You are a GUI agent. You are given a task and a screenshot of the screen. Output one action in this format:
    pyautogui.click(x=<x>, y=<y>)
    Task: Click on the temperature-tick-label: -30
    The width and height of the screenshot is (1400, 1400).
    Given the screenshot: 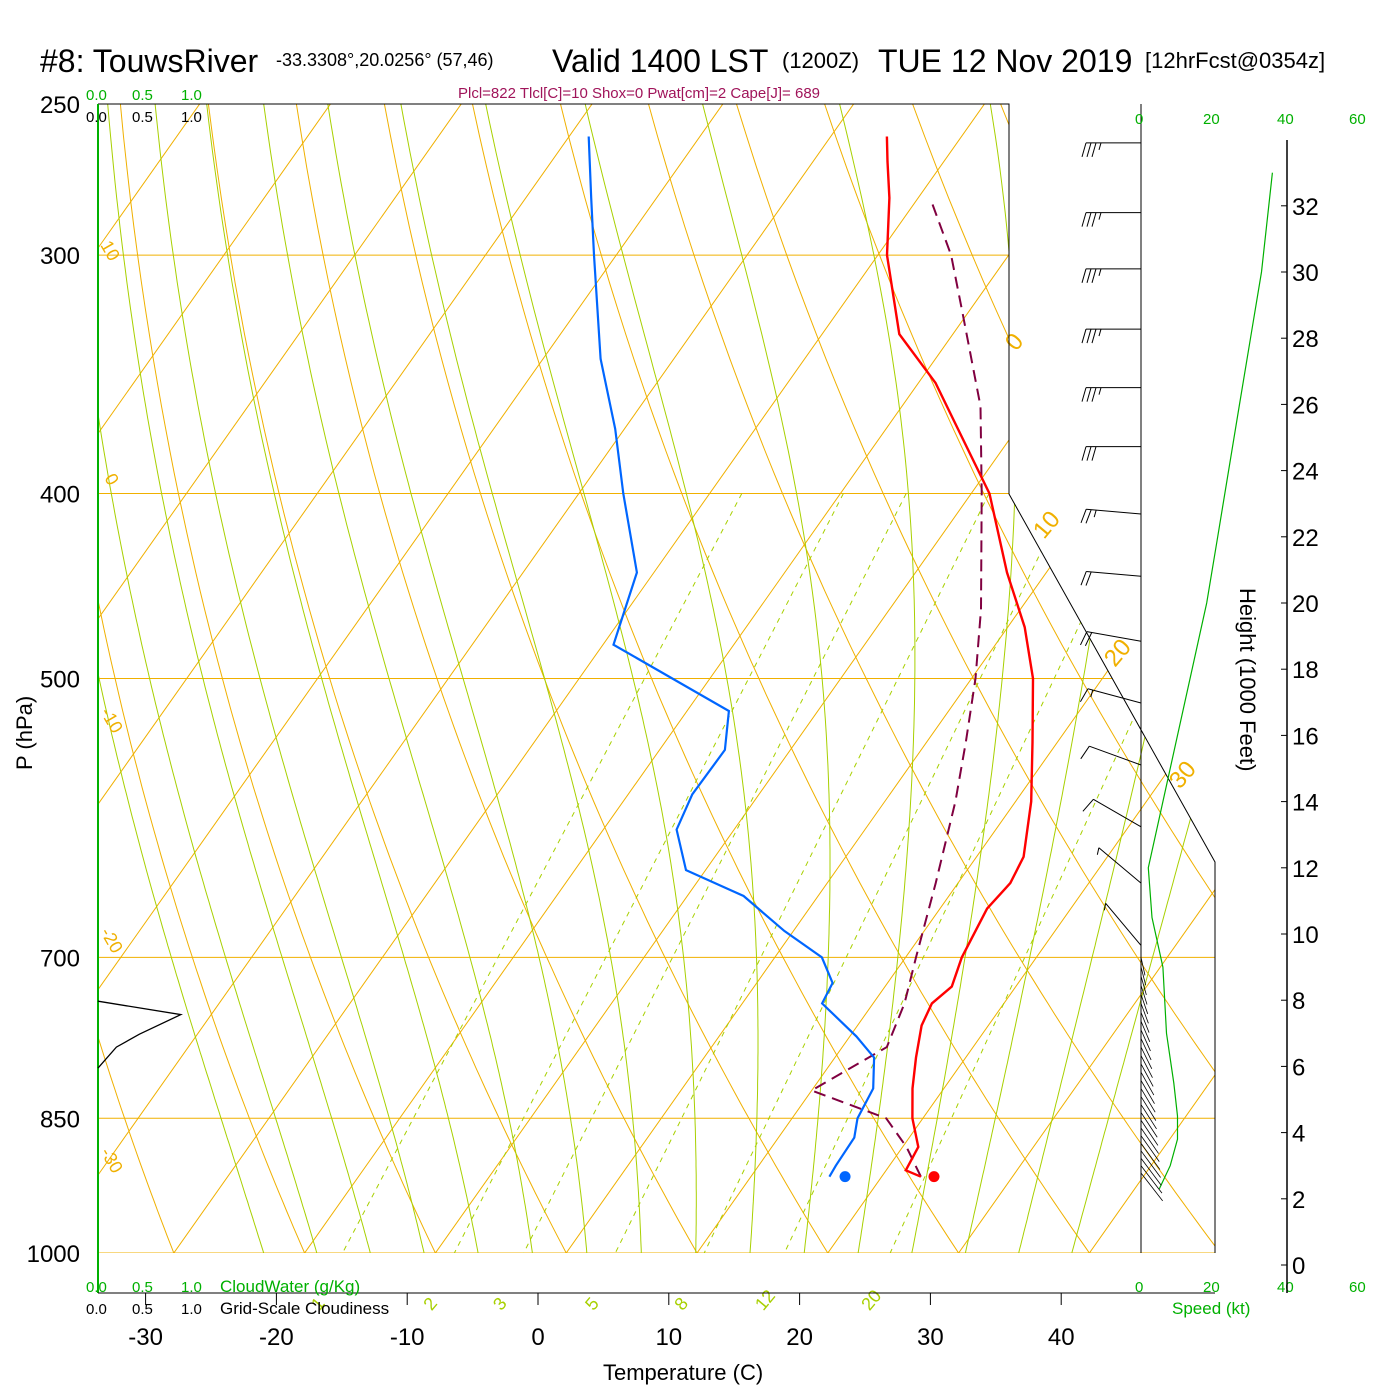 What is the action you would take?
    pyautogui.click(x=145, y=1337)
    